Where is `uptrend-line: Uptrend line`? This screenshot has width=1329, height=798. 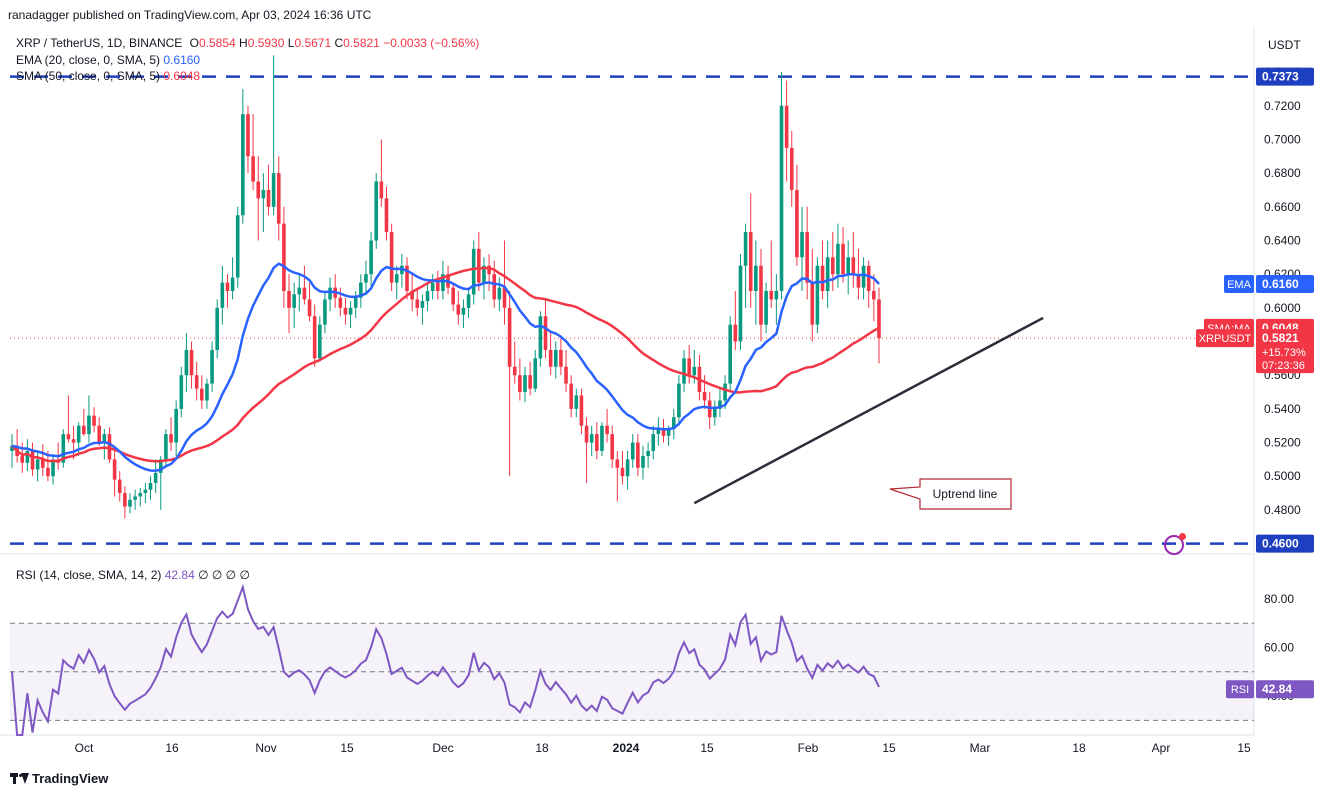 uptrend-line: Uptrend line is located at coordinates (868, 413).